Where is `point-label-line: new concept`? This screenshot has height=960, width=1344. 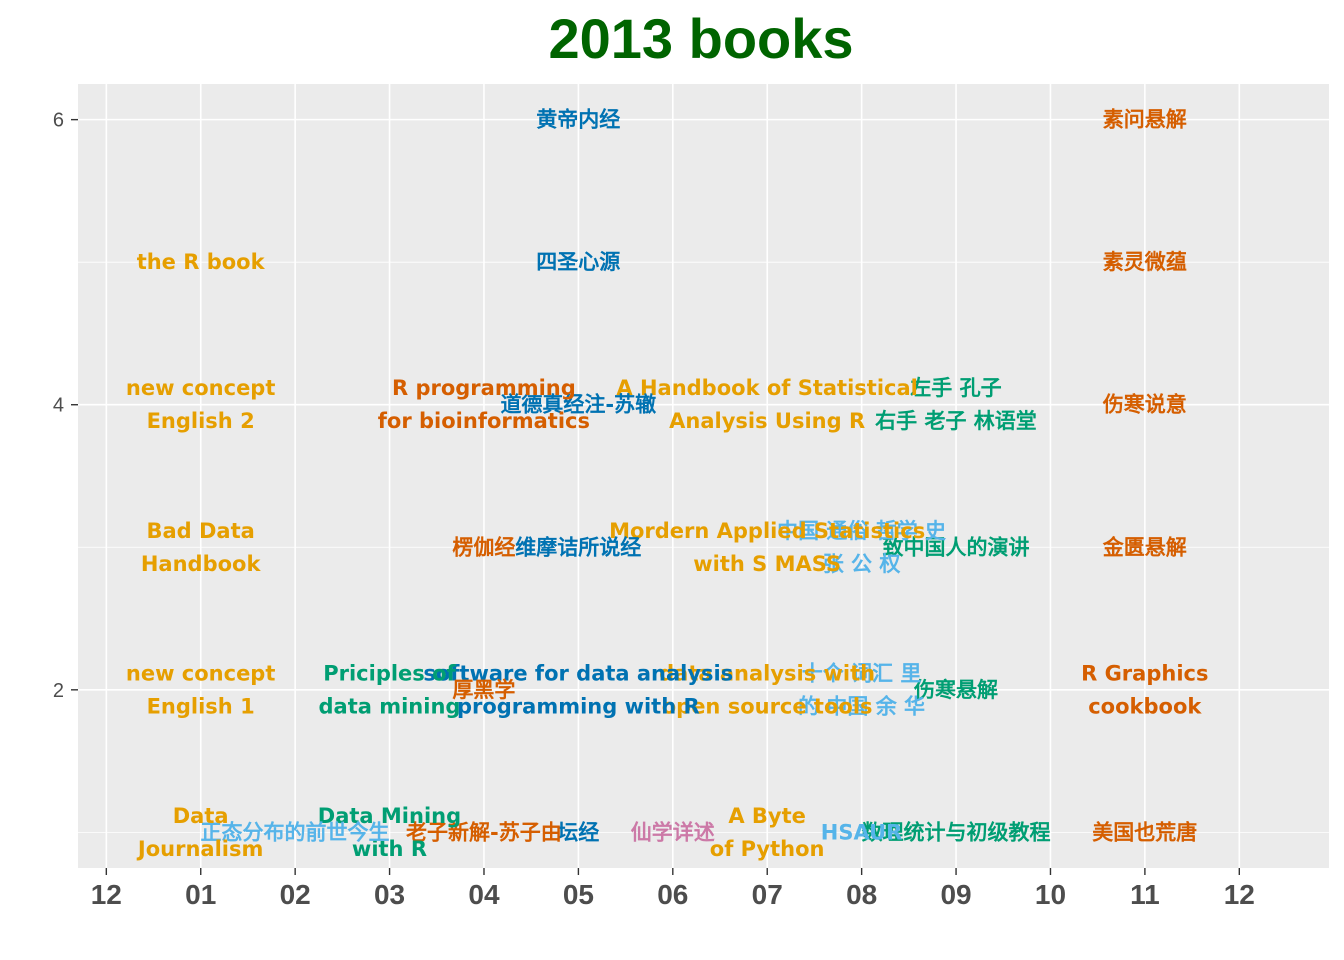
point-label-line: new concept is located at coordinates (201, 388).